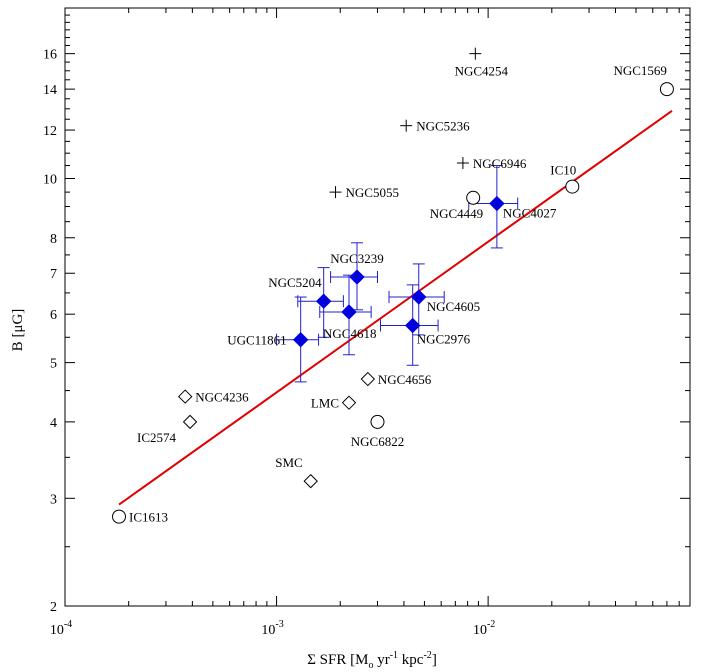 The width and height of the screenshot is (709, 672). I want to click on point-label: IC10, so click(563, 170).